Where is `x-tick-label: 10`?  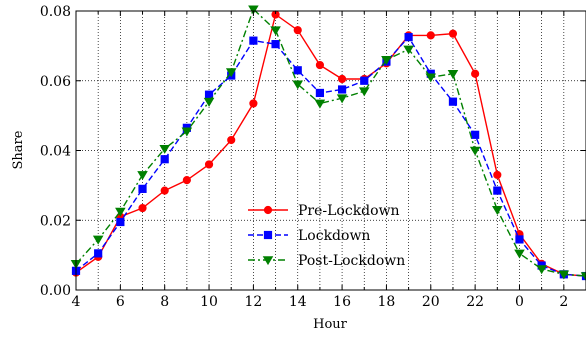 x-tick-label: 10 is located at coordinates (209, 302).